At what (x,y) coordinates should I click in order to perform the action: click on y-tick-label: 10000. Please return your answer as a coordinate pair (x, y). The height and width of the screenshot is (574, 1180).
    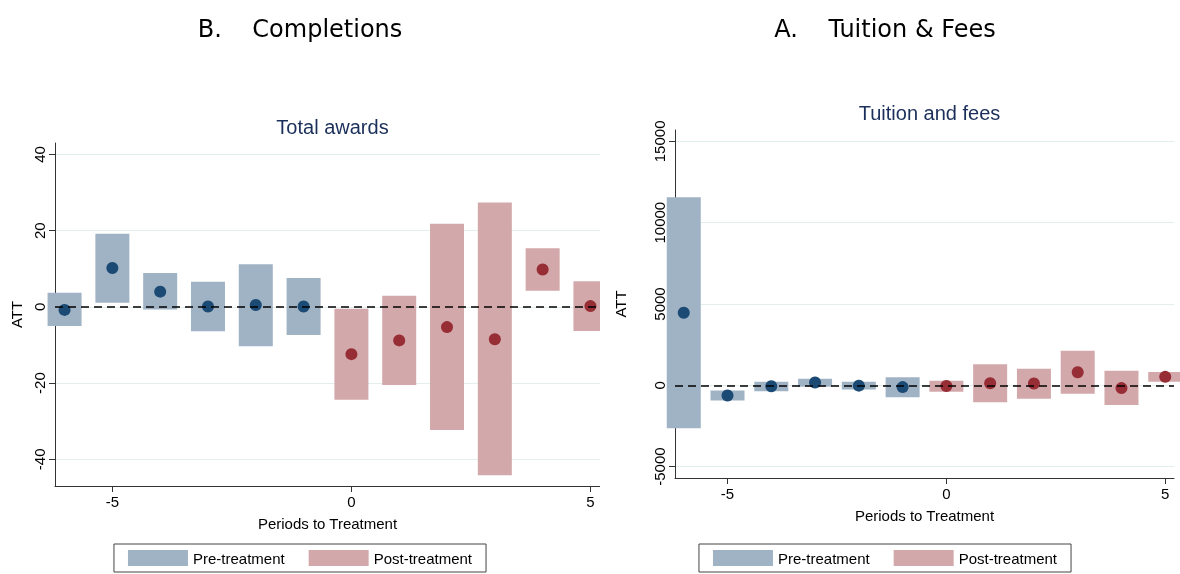
    Looking at the image, I should click on (659, 222).